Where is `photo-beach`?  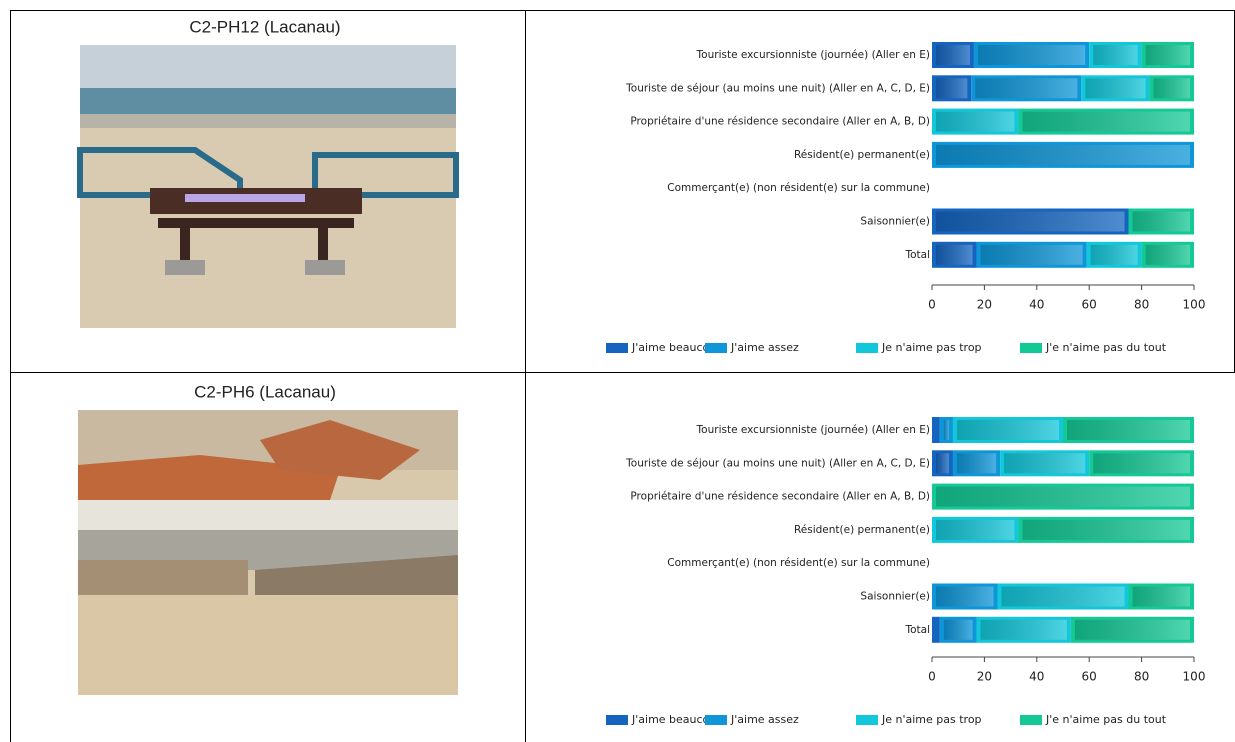 photo-beach is located at coordinates (268, 186).